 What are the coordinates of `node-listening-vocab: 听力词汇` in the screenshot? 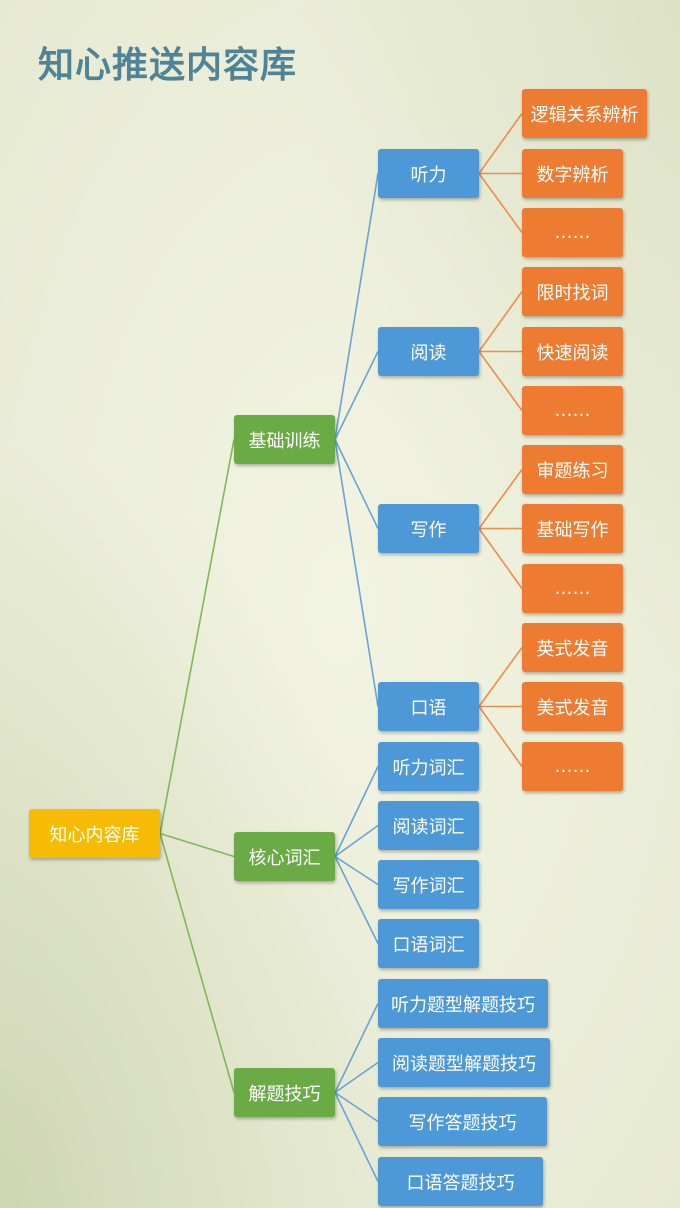 It's located at (428, 766).